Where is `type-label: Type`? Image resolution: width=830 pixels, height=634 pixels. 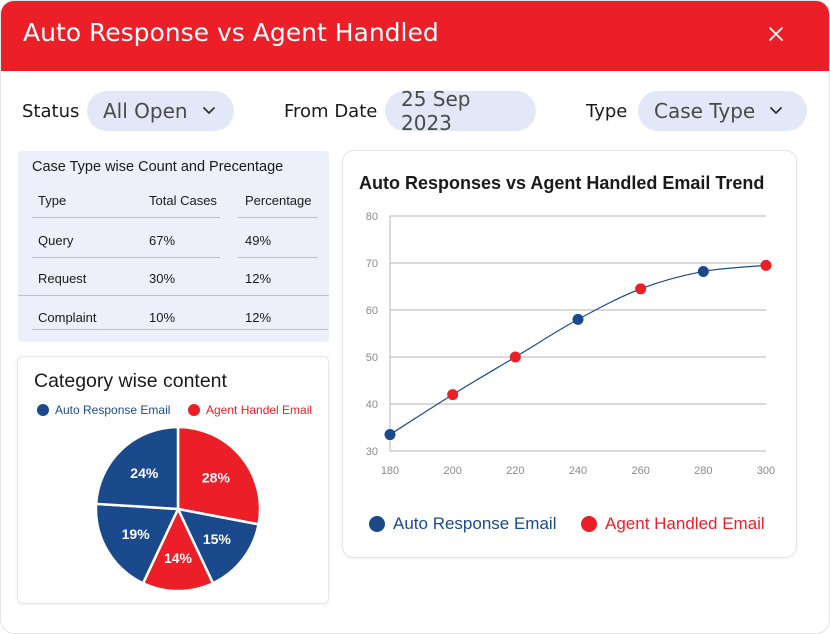
type-label: Type is located at coordinates (607, 111).